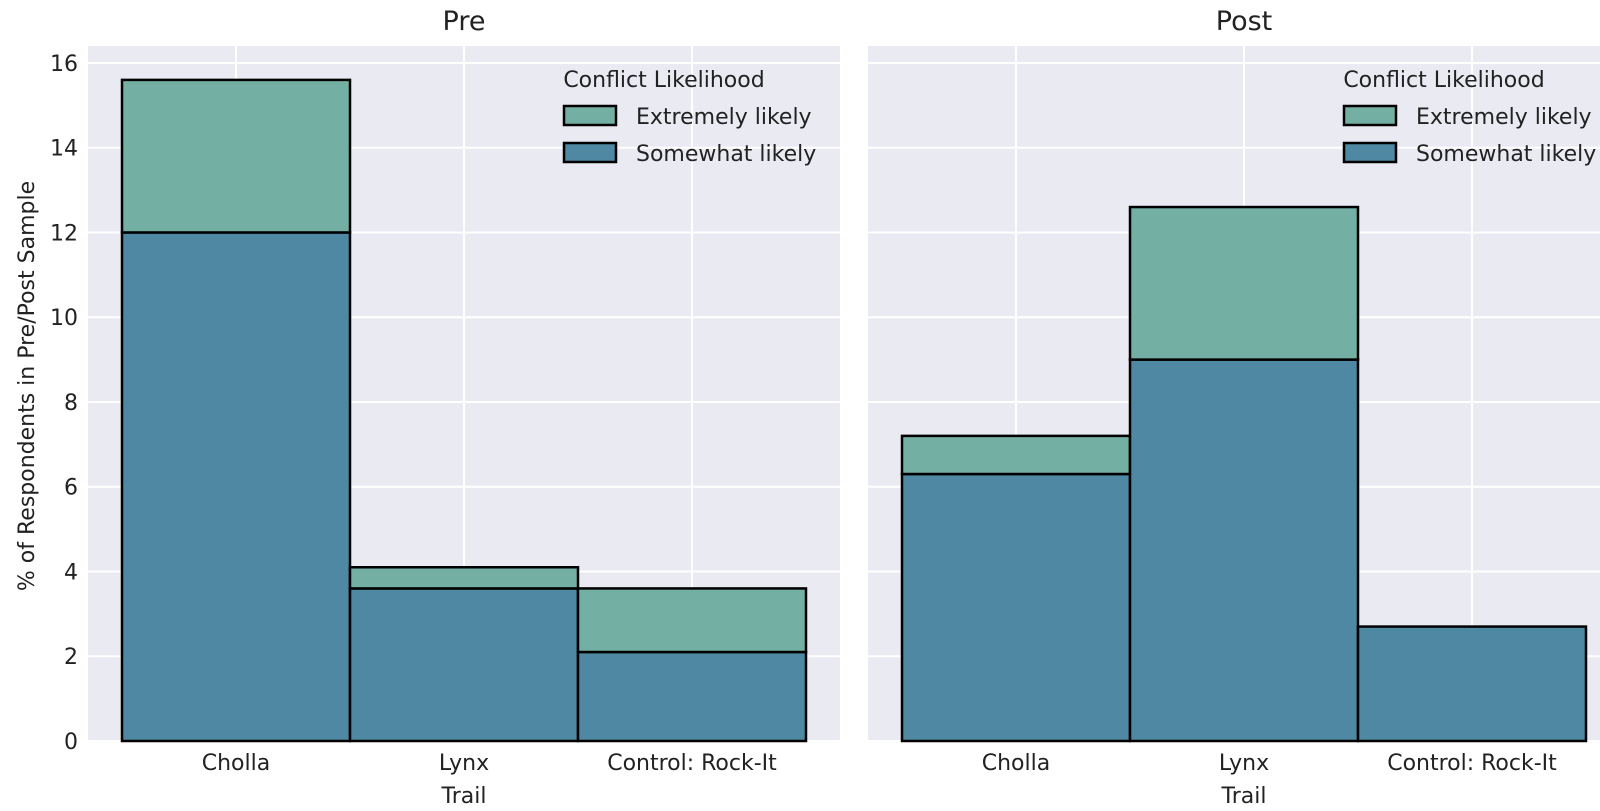  Describe the element at coordinates (64, 318) in the screenshot. I see `y-tick-label: 10` at that location.